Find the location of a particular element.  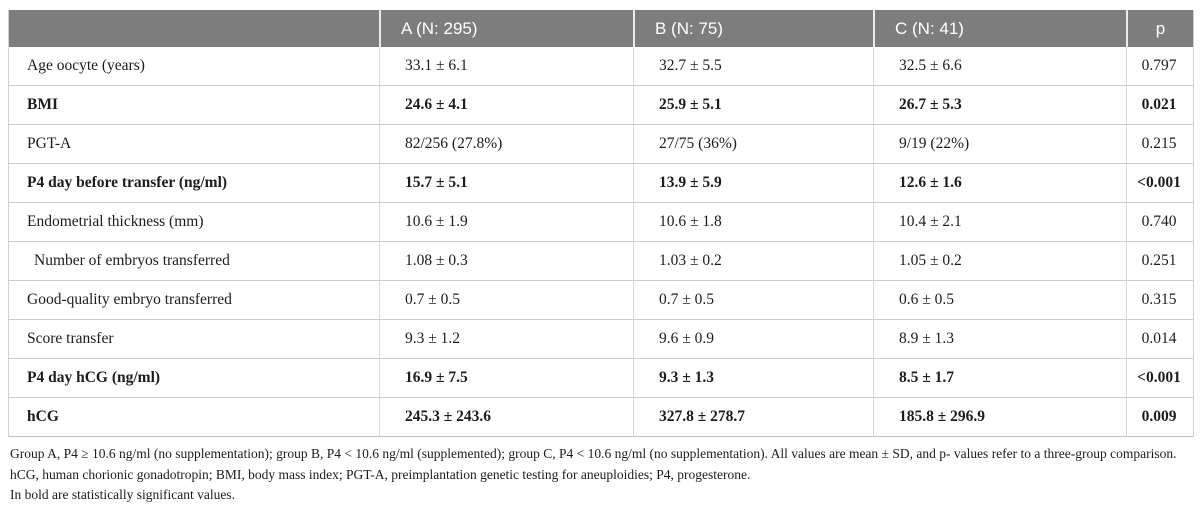

row-label: BMI is located at coordinates (194, 105).